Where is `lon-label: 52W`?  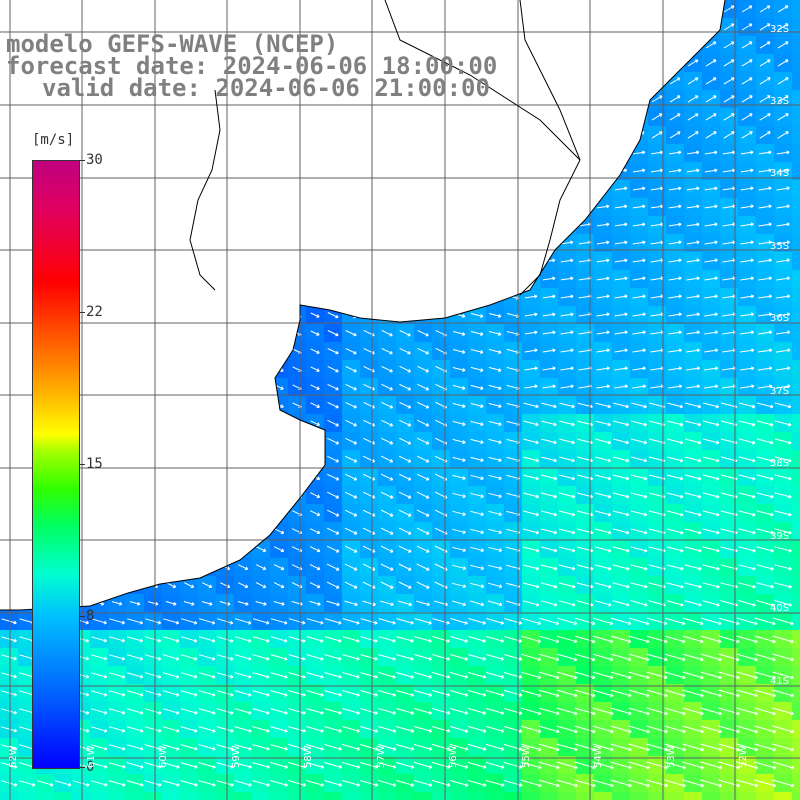
lon-label: 52W is located at coordinates (743, 756).